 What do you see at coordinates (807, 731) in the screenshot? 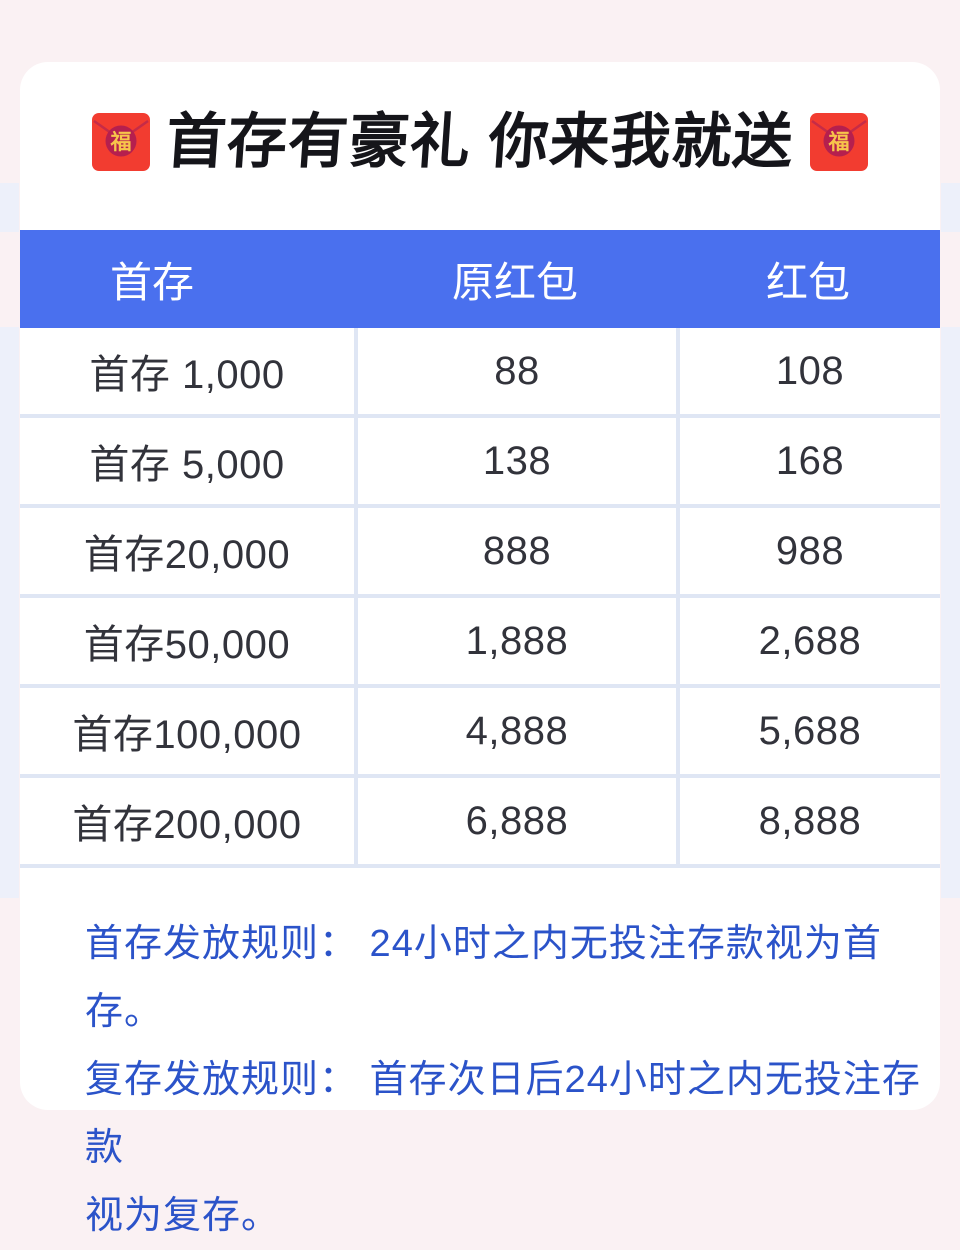
I see `bonus-cell: 5,688` at bounding box center [807, 731].